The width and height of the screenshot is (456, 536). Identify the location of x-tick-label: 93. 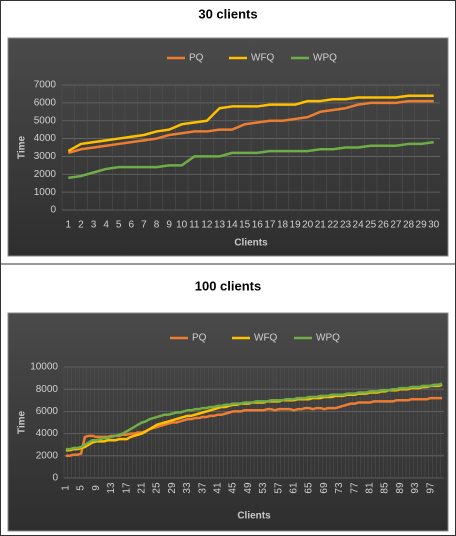
(415, 488).